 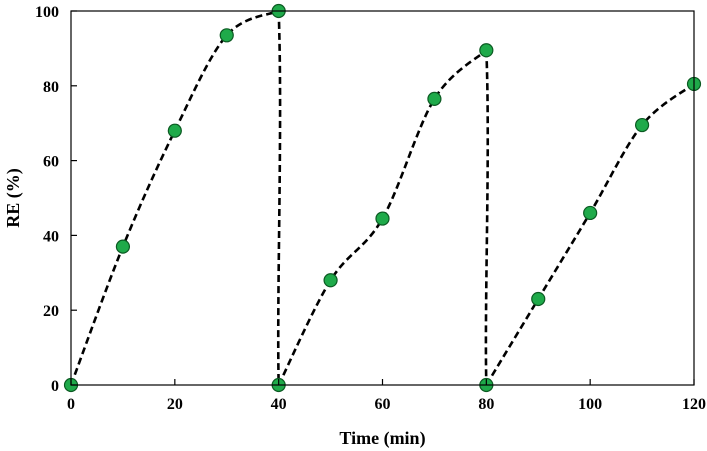 I want to click on x-tick-label: 60, so click(x=383, y=404).